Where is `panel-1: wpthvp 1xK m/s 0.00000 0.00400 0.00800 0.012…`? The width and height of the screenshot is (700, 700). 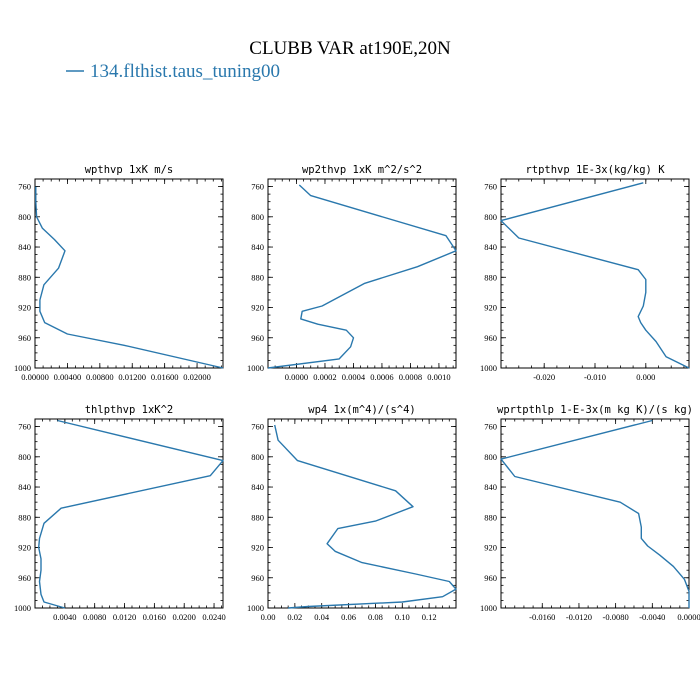 panel-1: wpthvp 1xK m/s 0.00000 0.00400 0.00800 0.012… is located at coordinates (119, 273).